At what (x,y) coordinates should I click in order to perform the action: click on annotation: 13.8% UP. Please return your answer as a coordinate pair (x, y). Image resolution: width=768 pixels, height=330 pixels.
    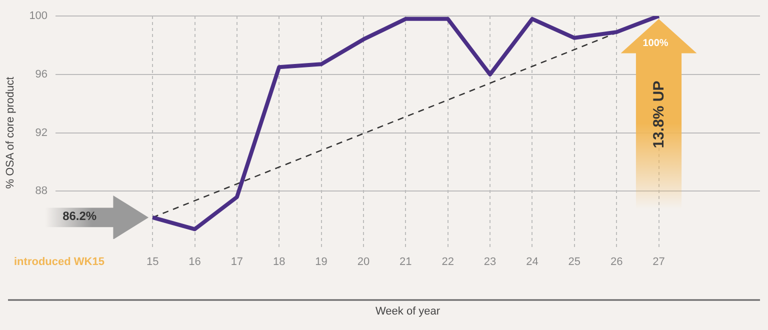
    Looking at the image, I should click on (659, 115).